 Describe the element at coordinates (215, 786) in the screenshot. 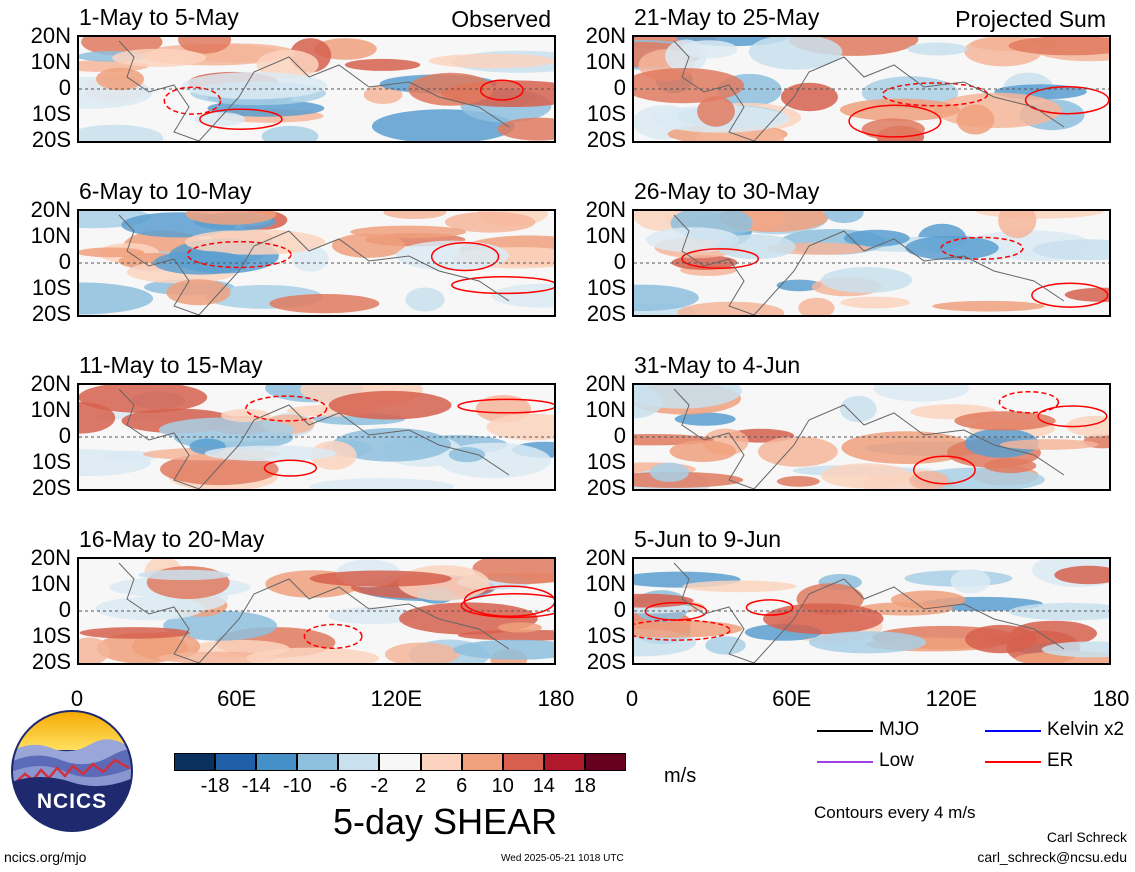

I see `colorbar-tick-label: -18` at that location.